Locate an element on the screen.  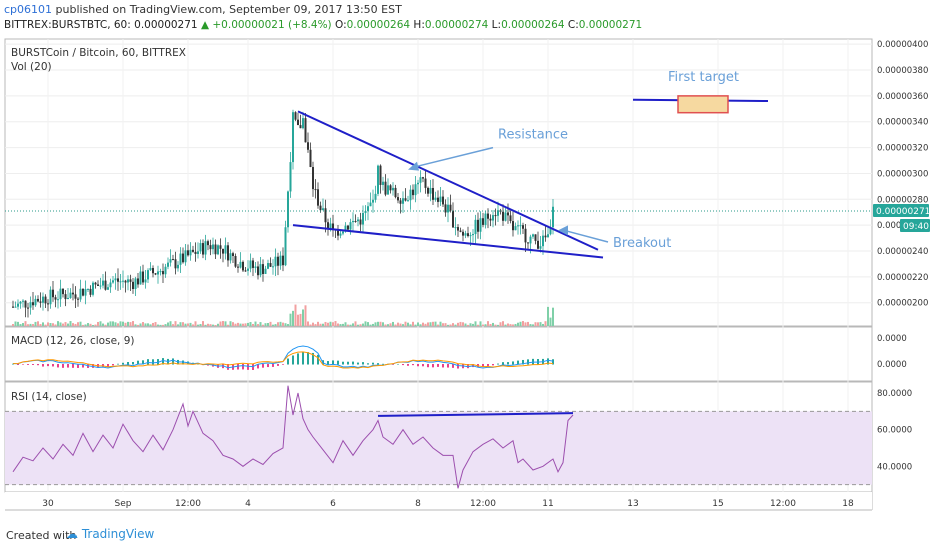
price-axis is located at coordinates (901, 265).